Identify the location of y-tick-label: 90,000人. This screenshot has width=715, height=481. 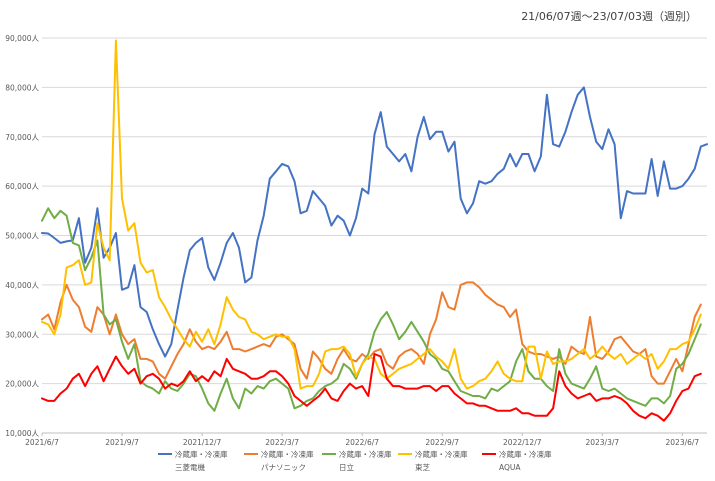
(22, 38).